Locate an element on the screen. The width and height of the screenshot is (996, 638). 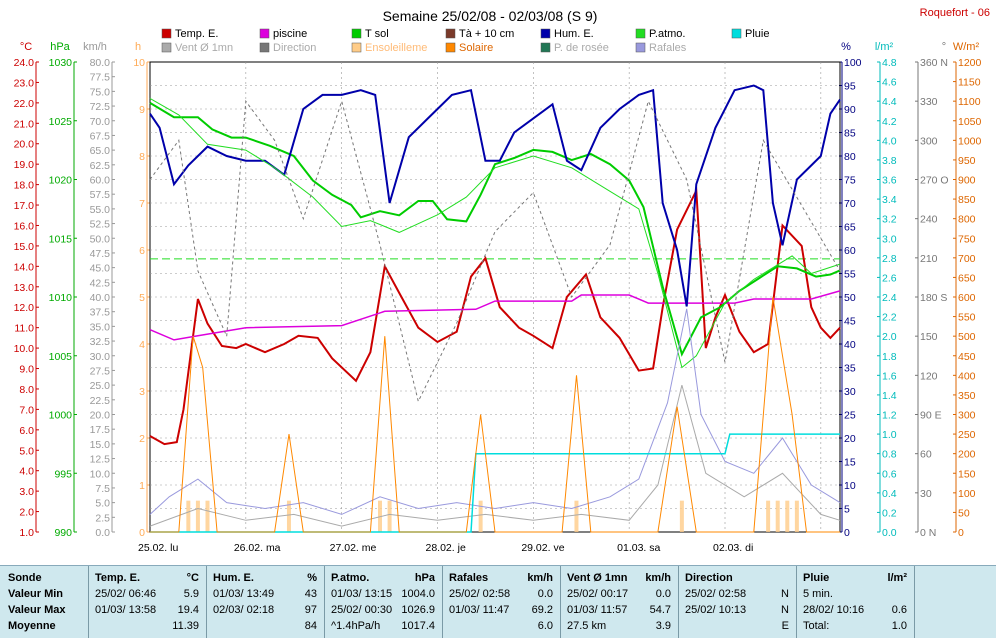
x-tick-label: 25.02. lu is located at coordinates (158, 548).